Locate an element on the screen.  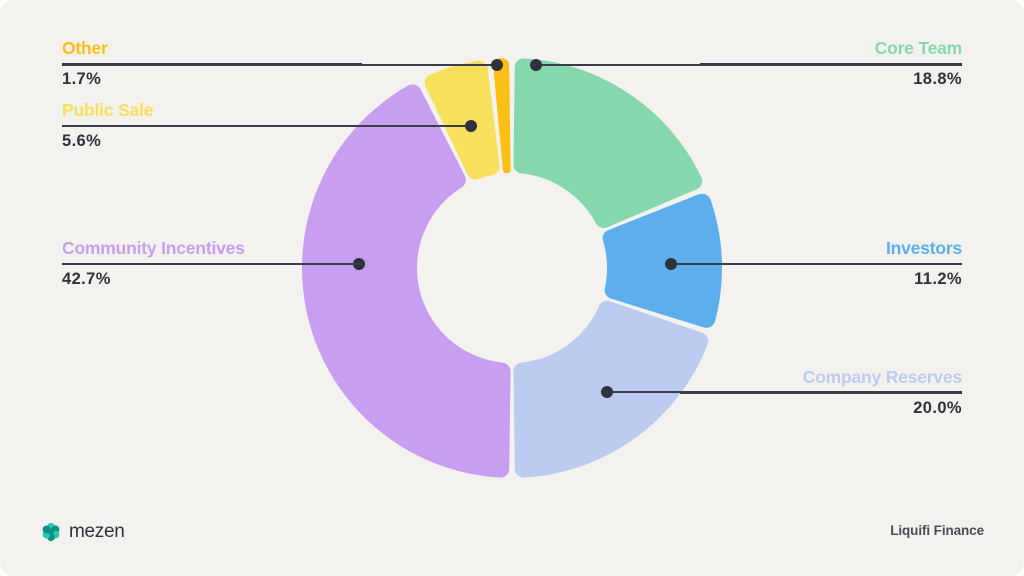
callout-value-core-team: 18.8% is located at coordinates (937, 79).